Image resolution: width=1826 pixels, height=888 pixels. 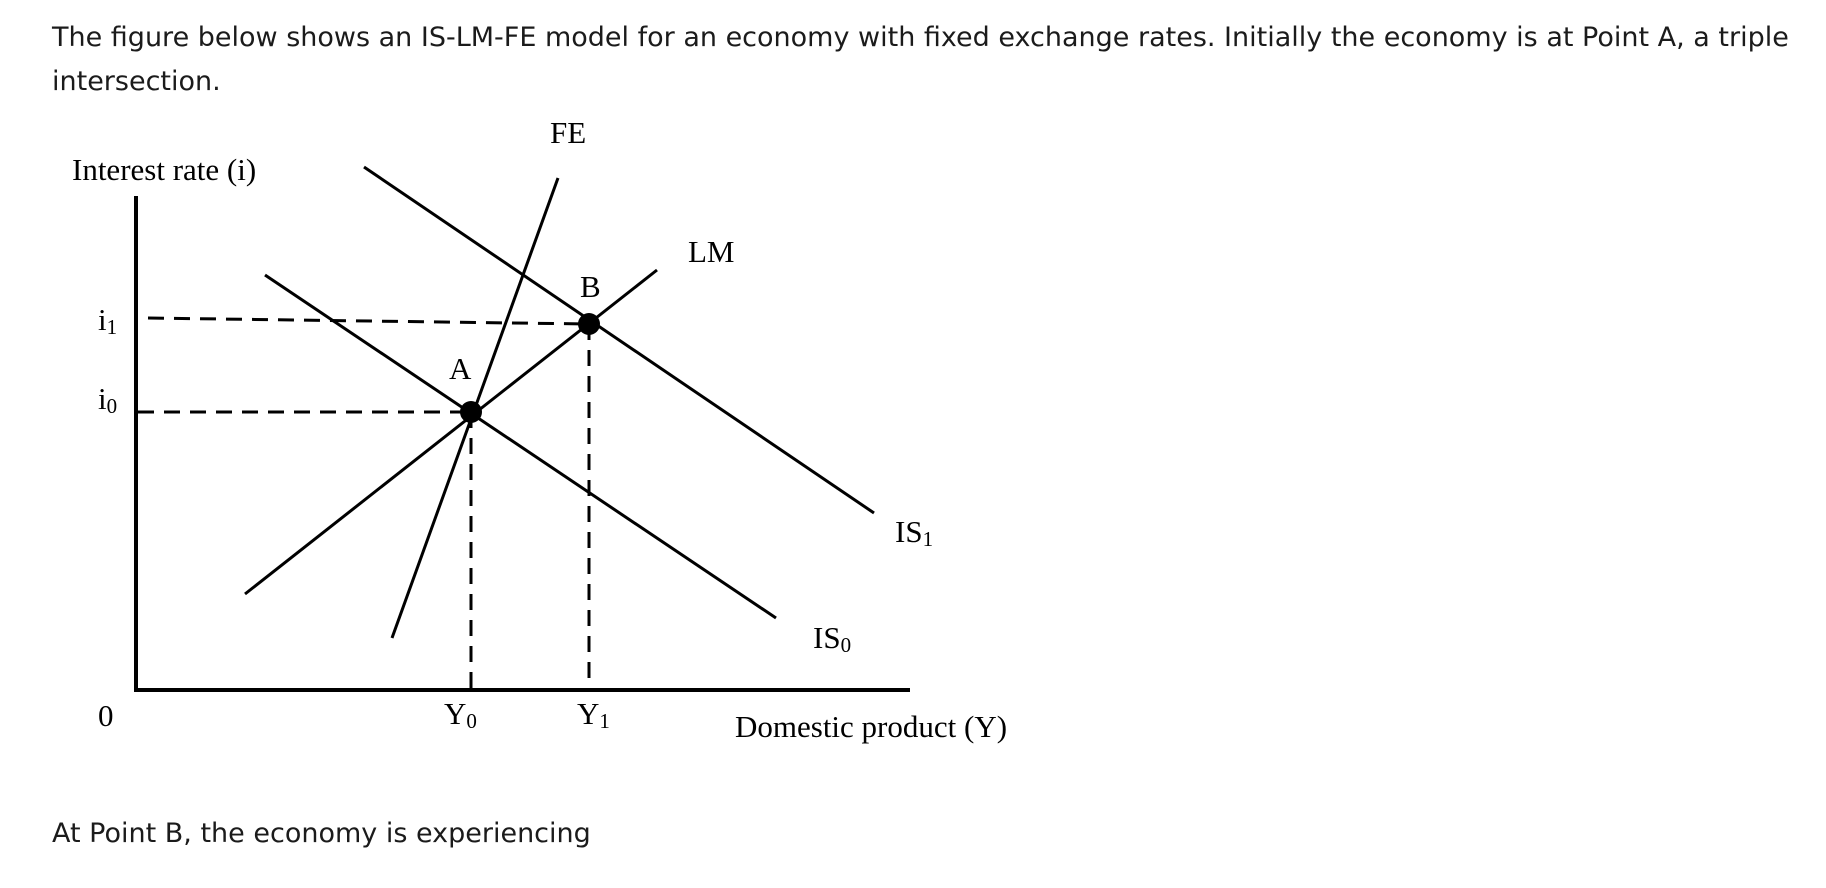 What do you see at coordinates (914, 532) in the screenshot?
I see `is1-label: IS1` at bounding box center [914, 532].